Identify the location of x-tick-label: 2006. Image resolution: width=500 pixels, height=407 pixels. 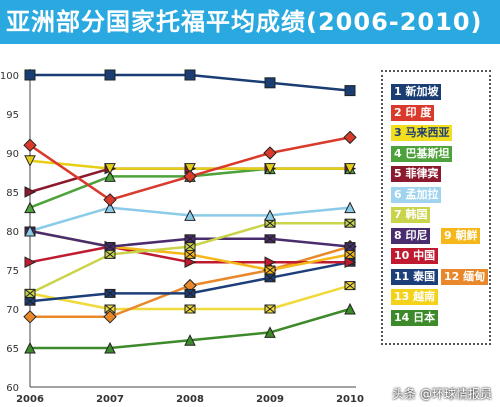
(30, 399).